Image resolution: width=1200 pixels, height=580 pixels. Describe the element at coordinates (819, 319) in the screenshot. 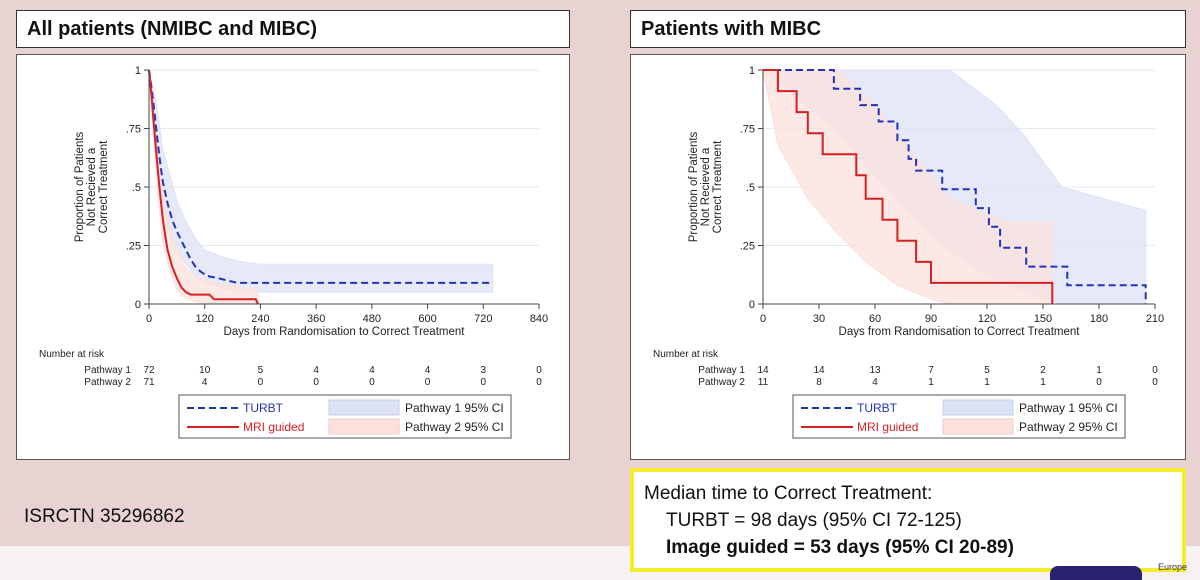

I see `x-tick-label: 30` at that location.